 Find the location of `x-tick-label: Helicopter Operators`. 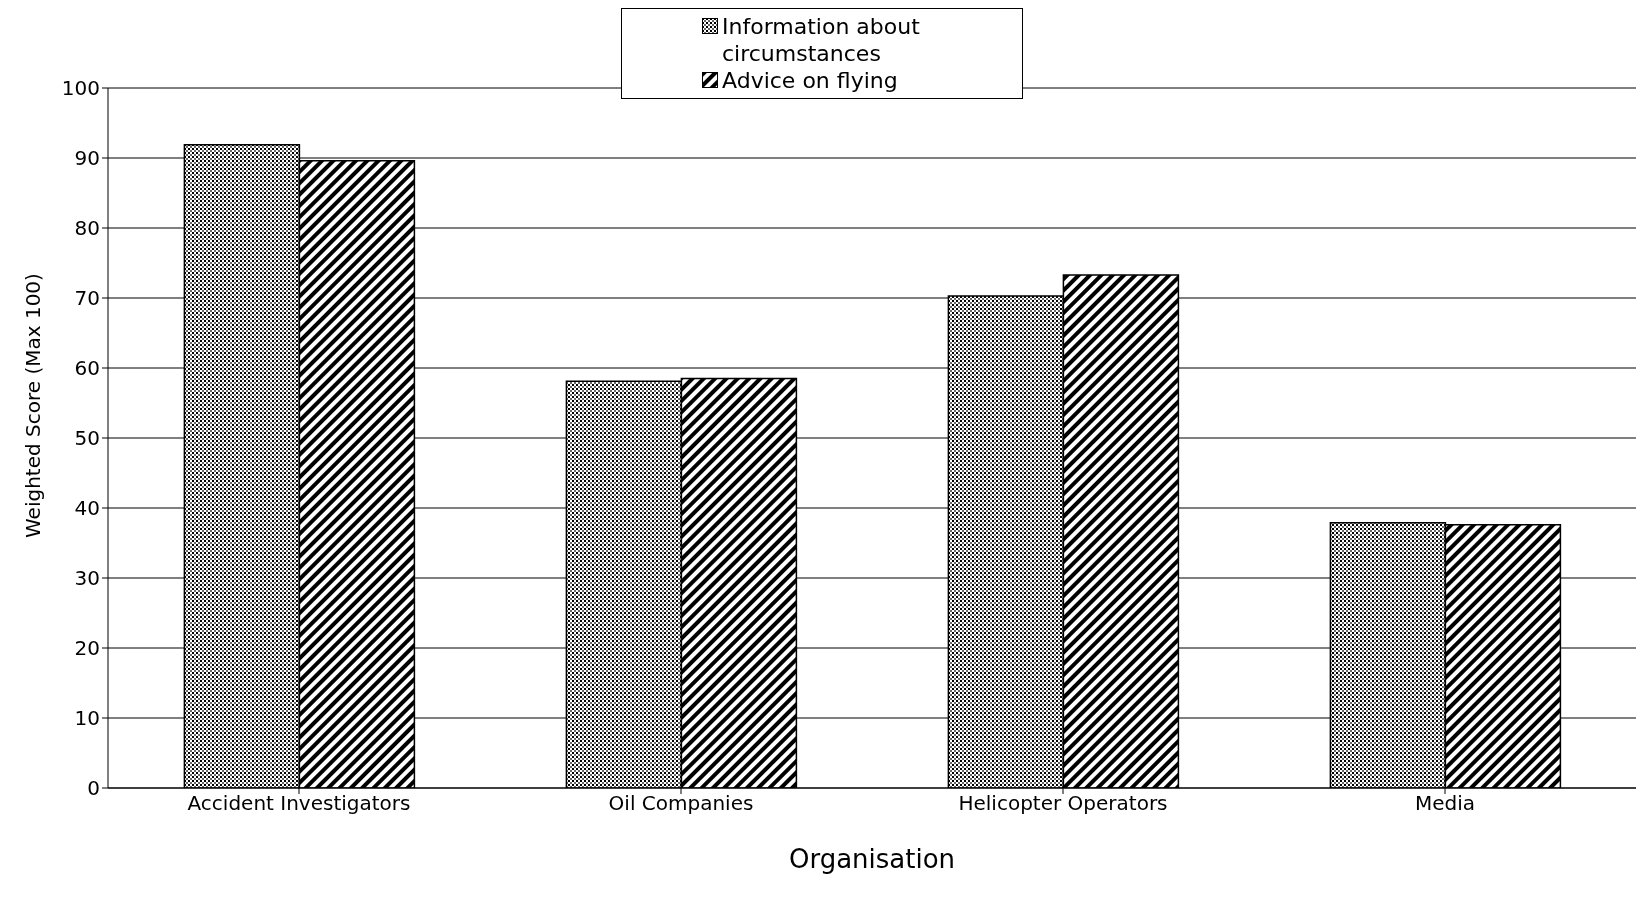

x-tick-label: Helicopter Operators is located at coordinates (1063, 803).